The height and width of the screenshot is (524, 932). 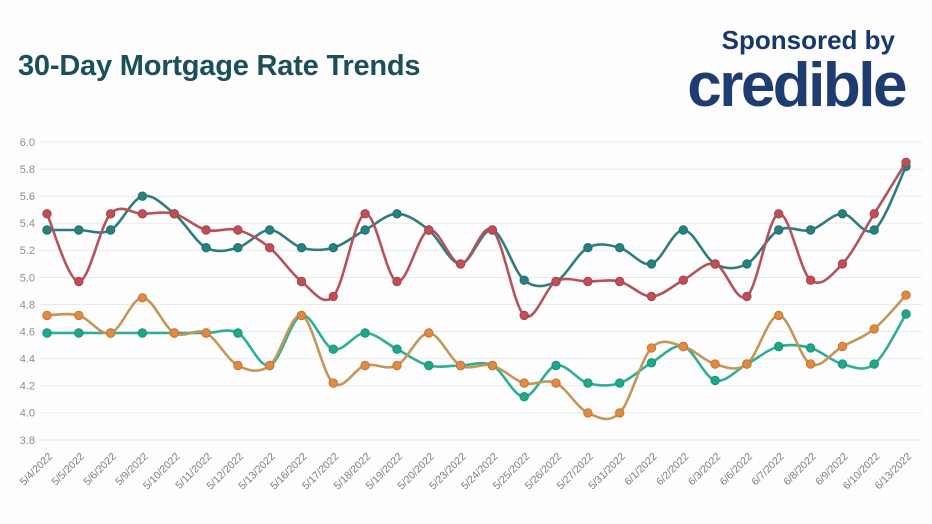 I want to click on svg-text: 6/1/2022, so click(x=640, y=469).